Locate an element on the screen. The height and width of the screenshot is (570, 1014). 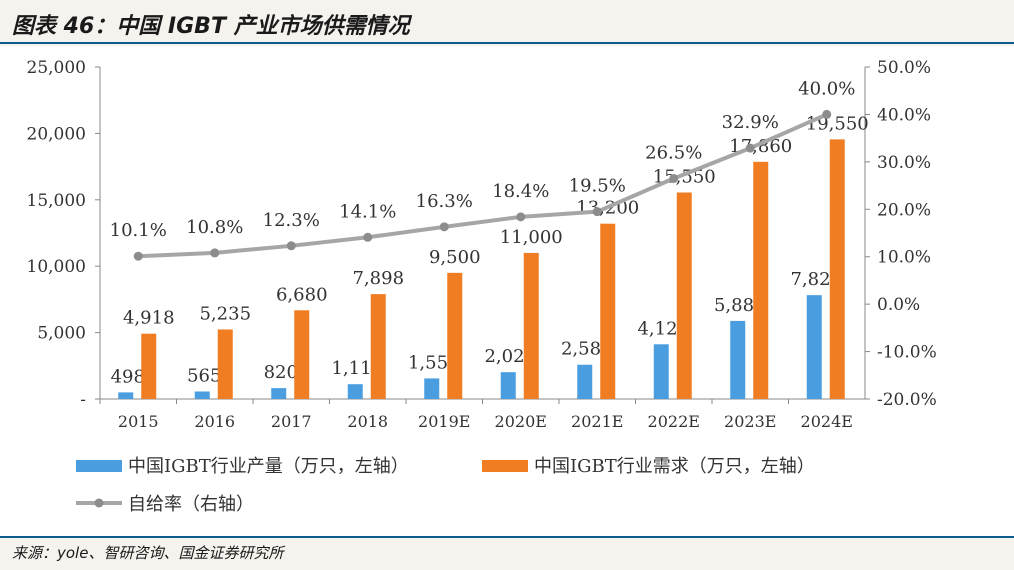
title-bar: 图表 46：中国 IGBT 产业市场供需情况 is located at coordinates (507, 22).